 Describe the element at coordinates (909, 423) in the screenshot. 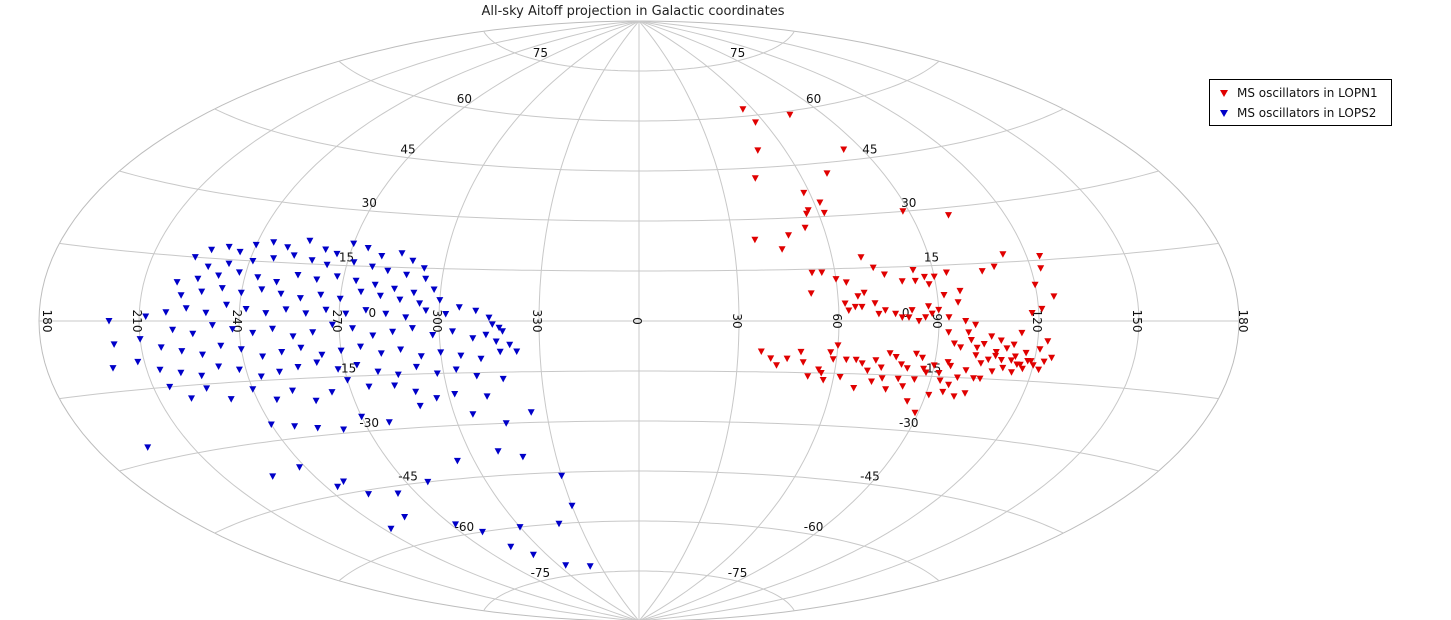

I see `latitude-tick-label: -30` at that location.